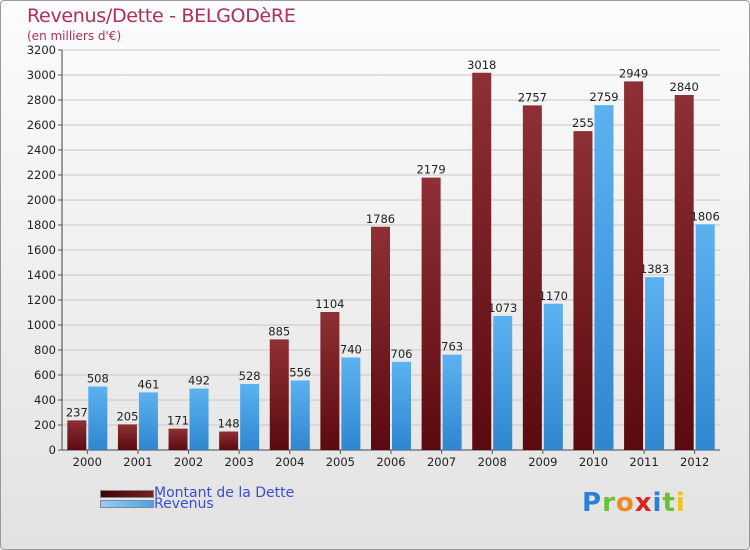  Describe the element at coordinates (592, 503) in the screenshot. I see `logo-letter: P` at that location.